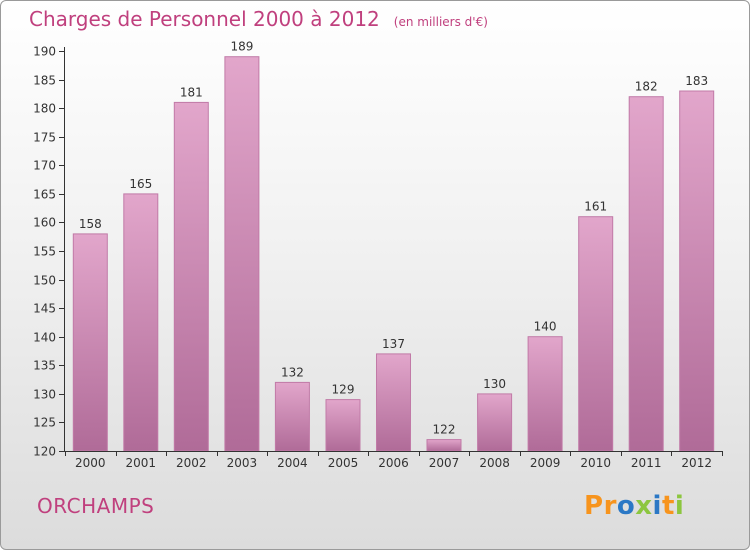  What do you see at coordinates (44, 195) in the screenshot?
I see `y-tick-label: 165` at bounding box center [44, 195].